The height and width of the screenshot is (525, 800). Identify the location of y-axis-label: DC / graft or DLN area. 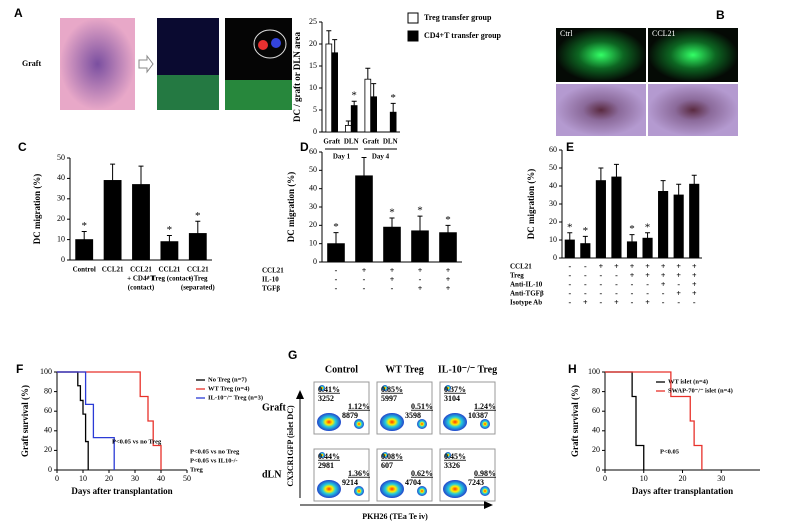
(297, 77).